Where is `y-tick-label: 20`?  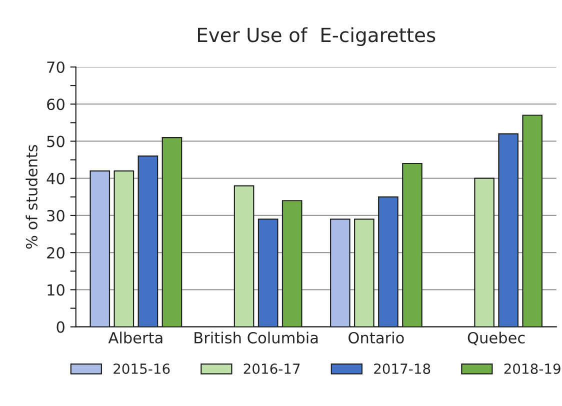 y-tick-label: 20 is located at coordinates (55, 253).